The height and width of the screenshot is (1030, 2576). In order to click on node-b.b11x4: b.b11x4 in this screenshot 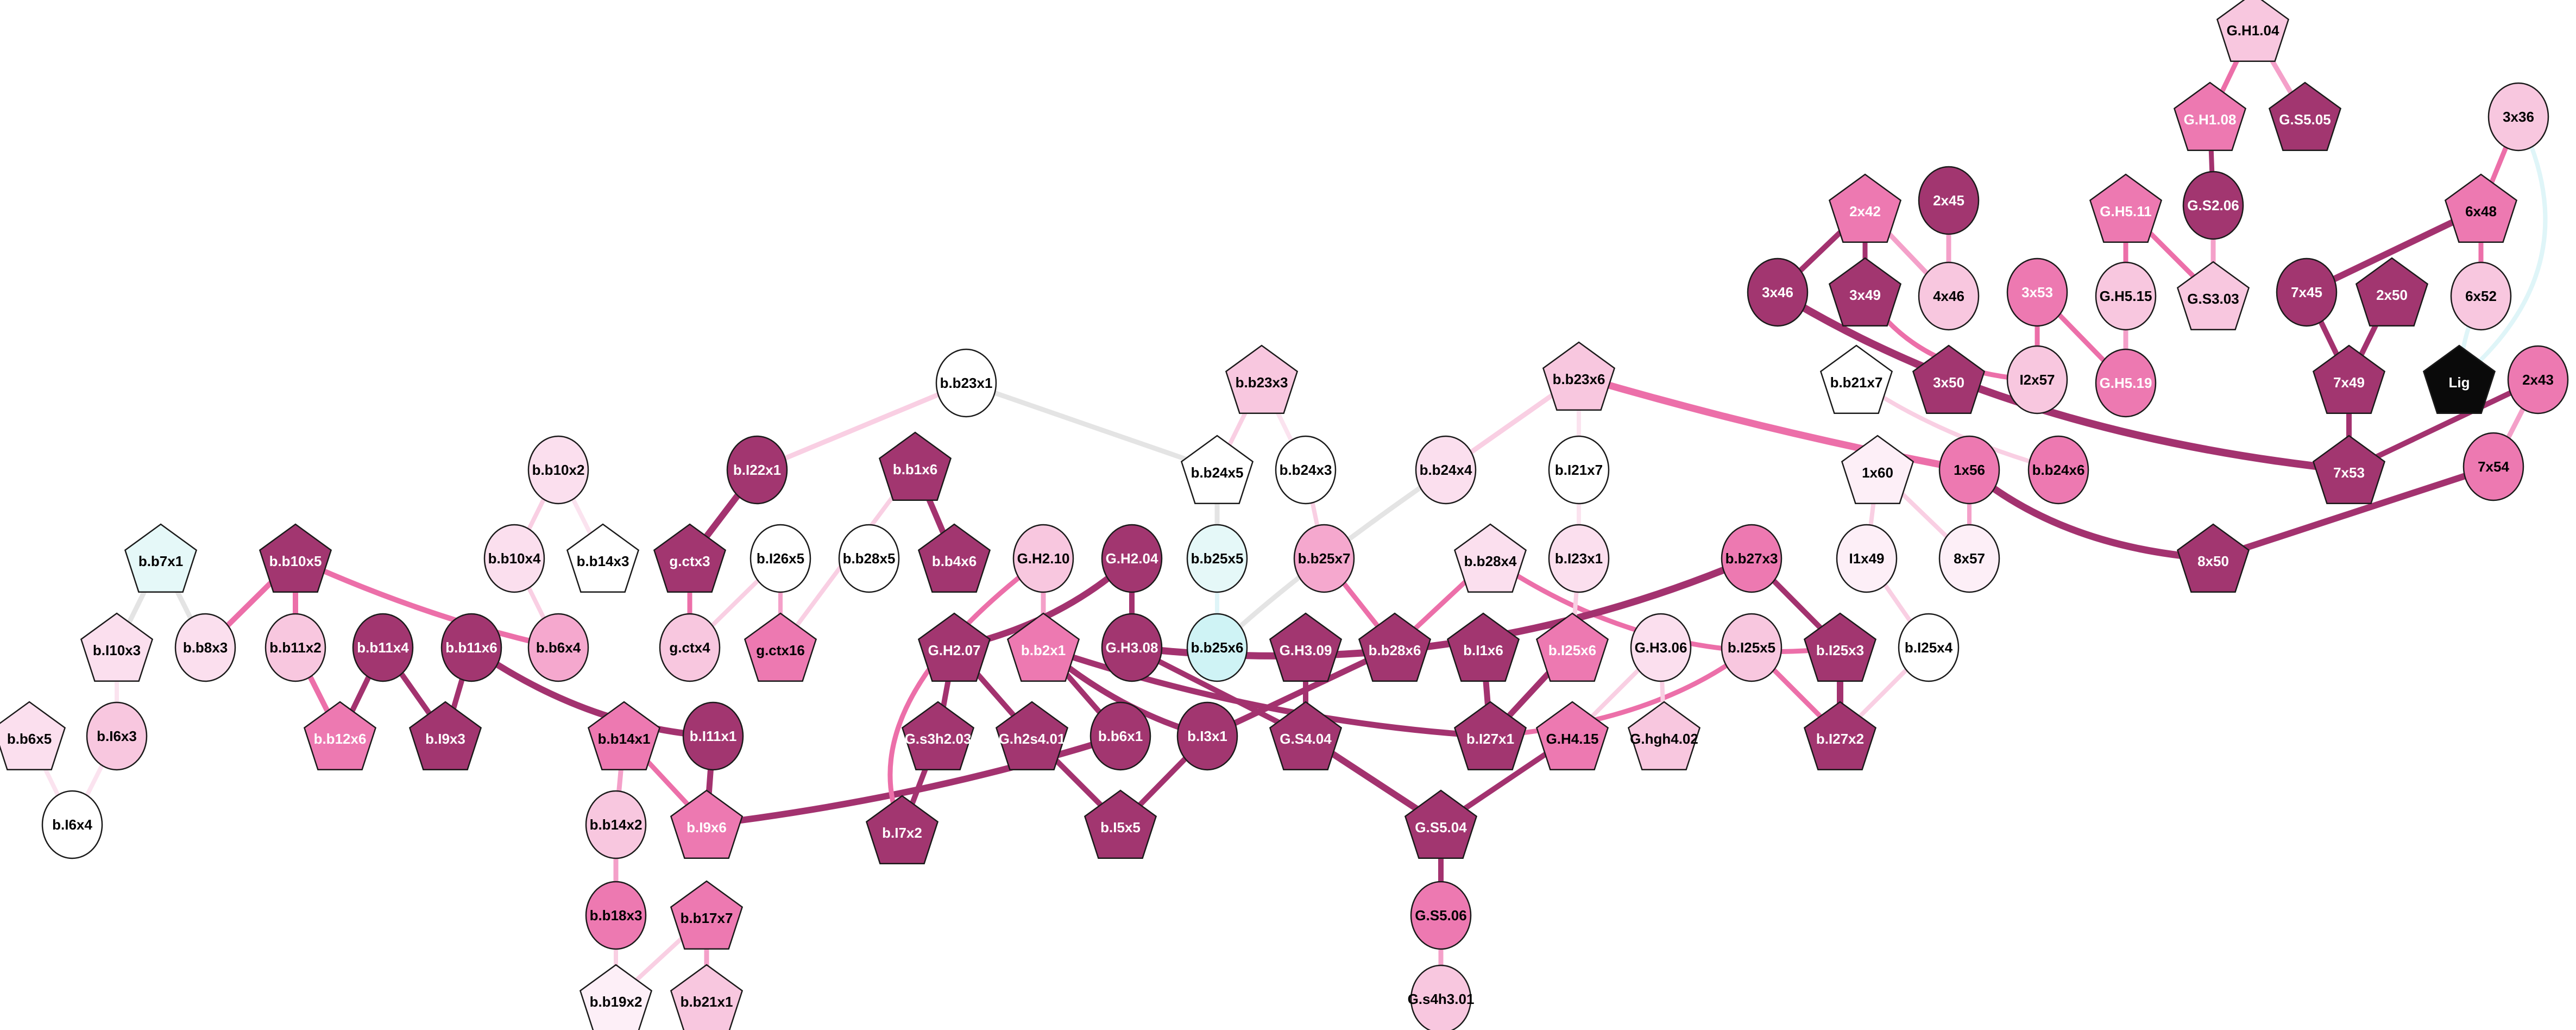, I will do `click(383, 647)`.